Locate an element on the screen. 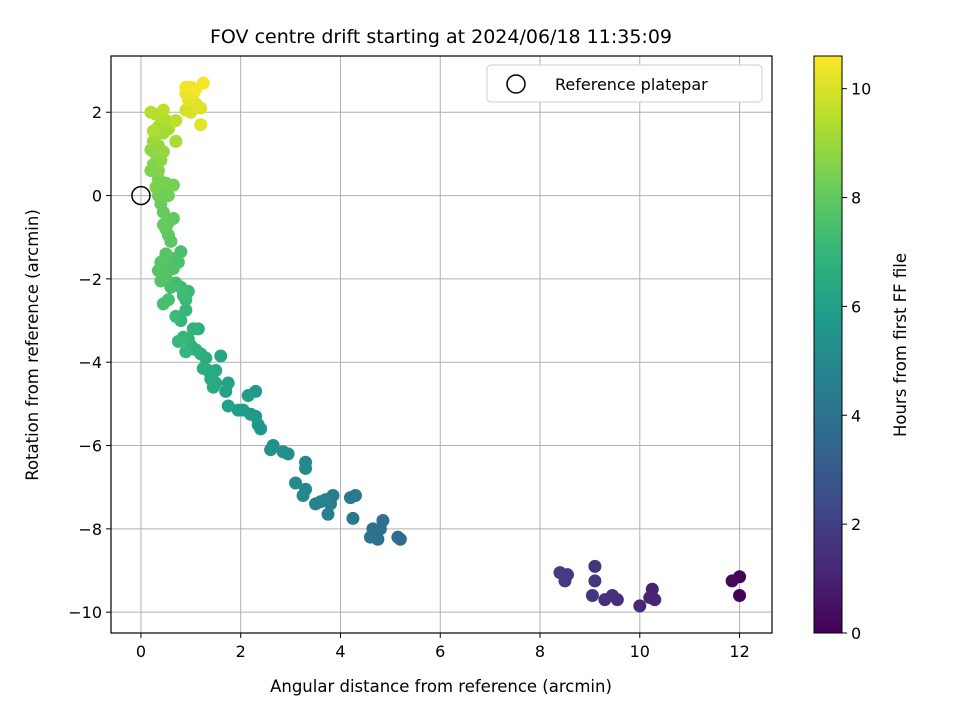  x-tick-label: 4 is located at coordinates (340, 651).